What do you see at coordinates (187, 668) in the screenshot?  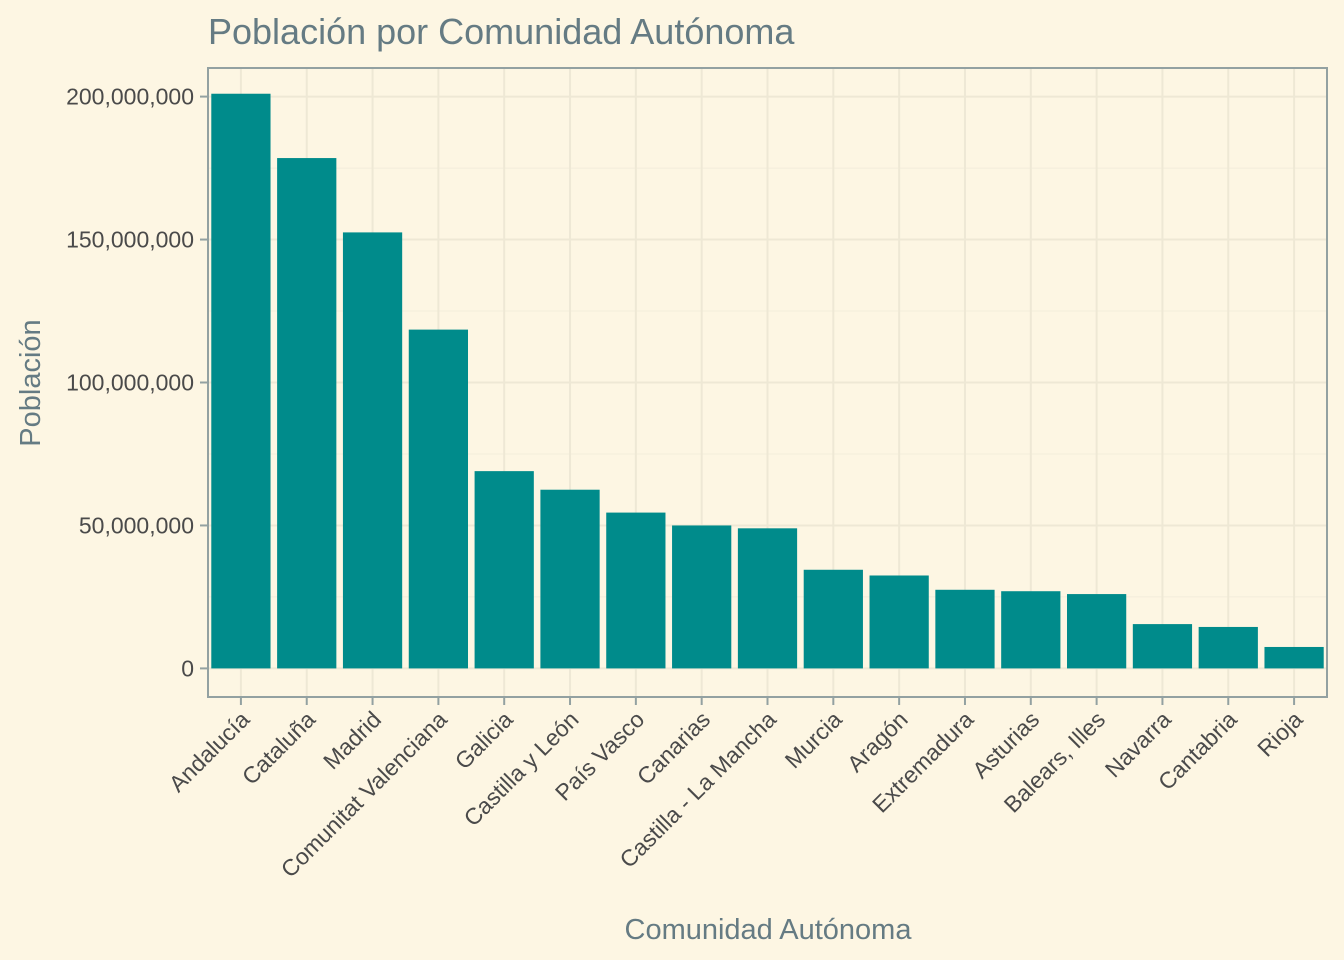 I see `y-tick-label: 0` at bounding box center [187, 668].